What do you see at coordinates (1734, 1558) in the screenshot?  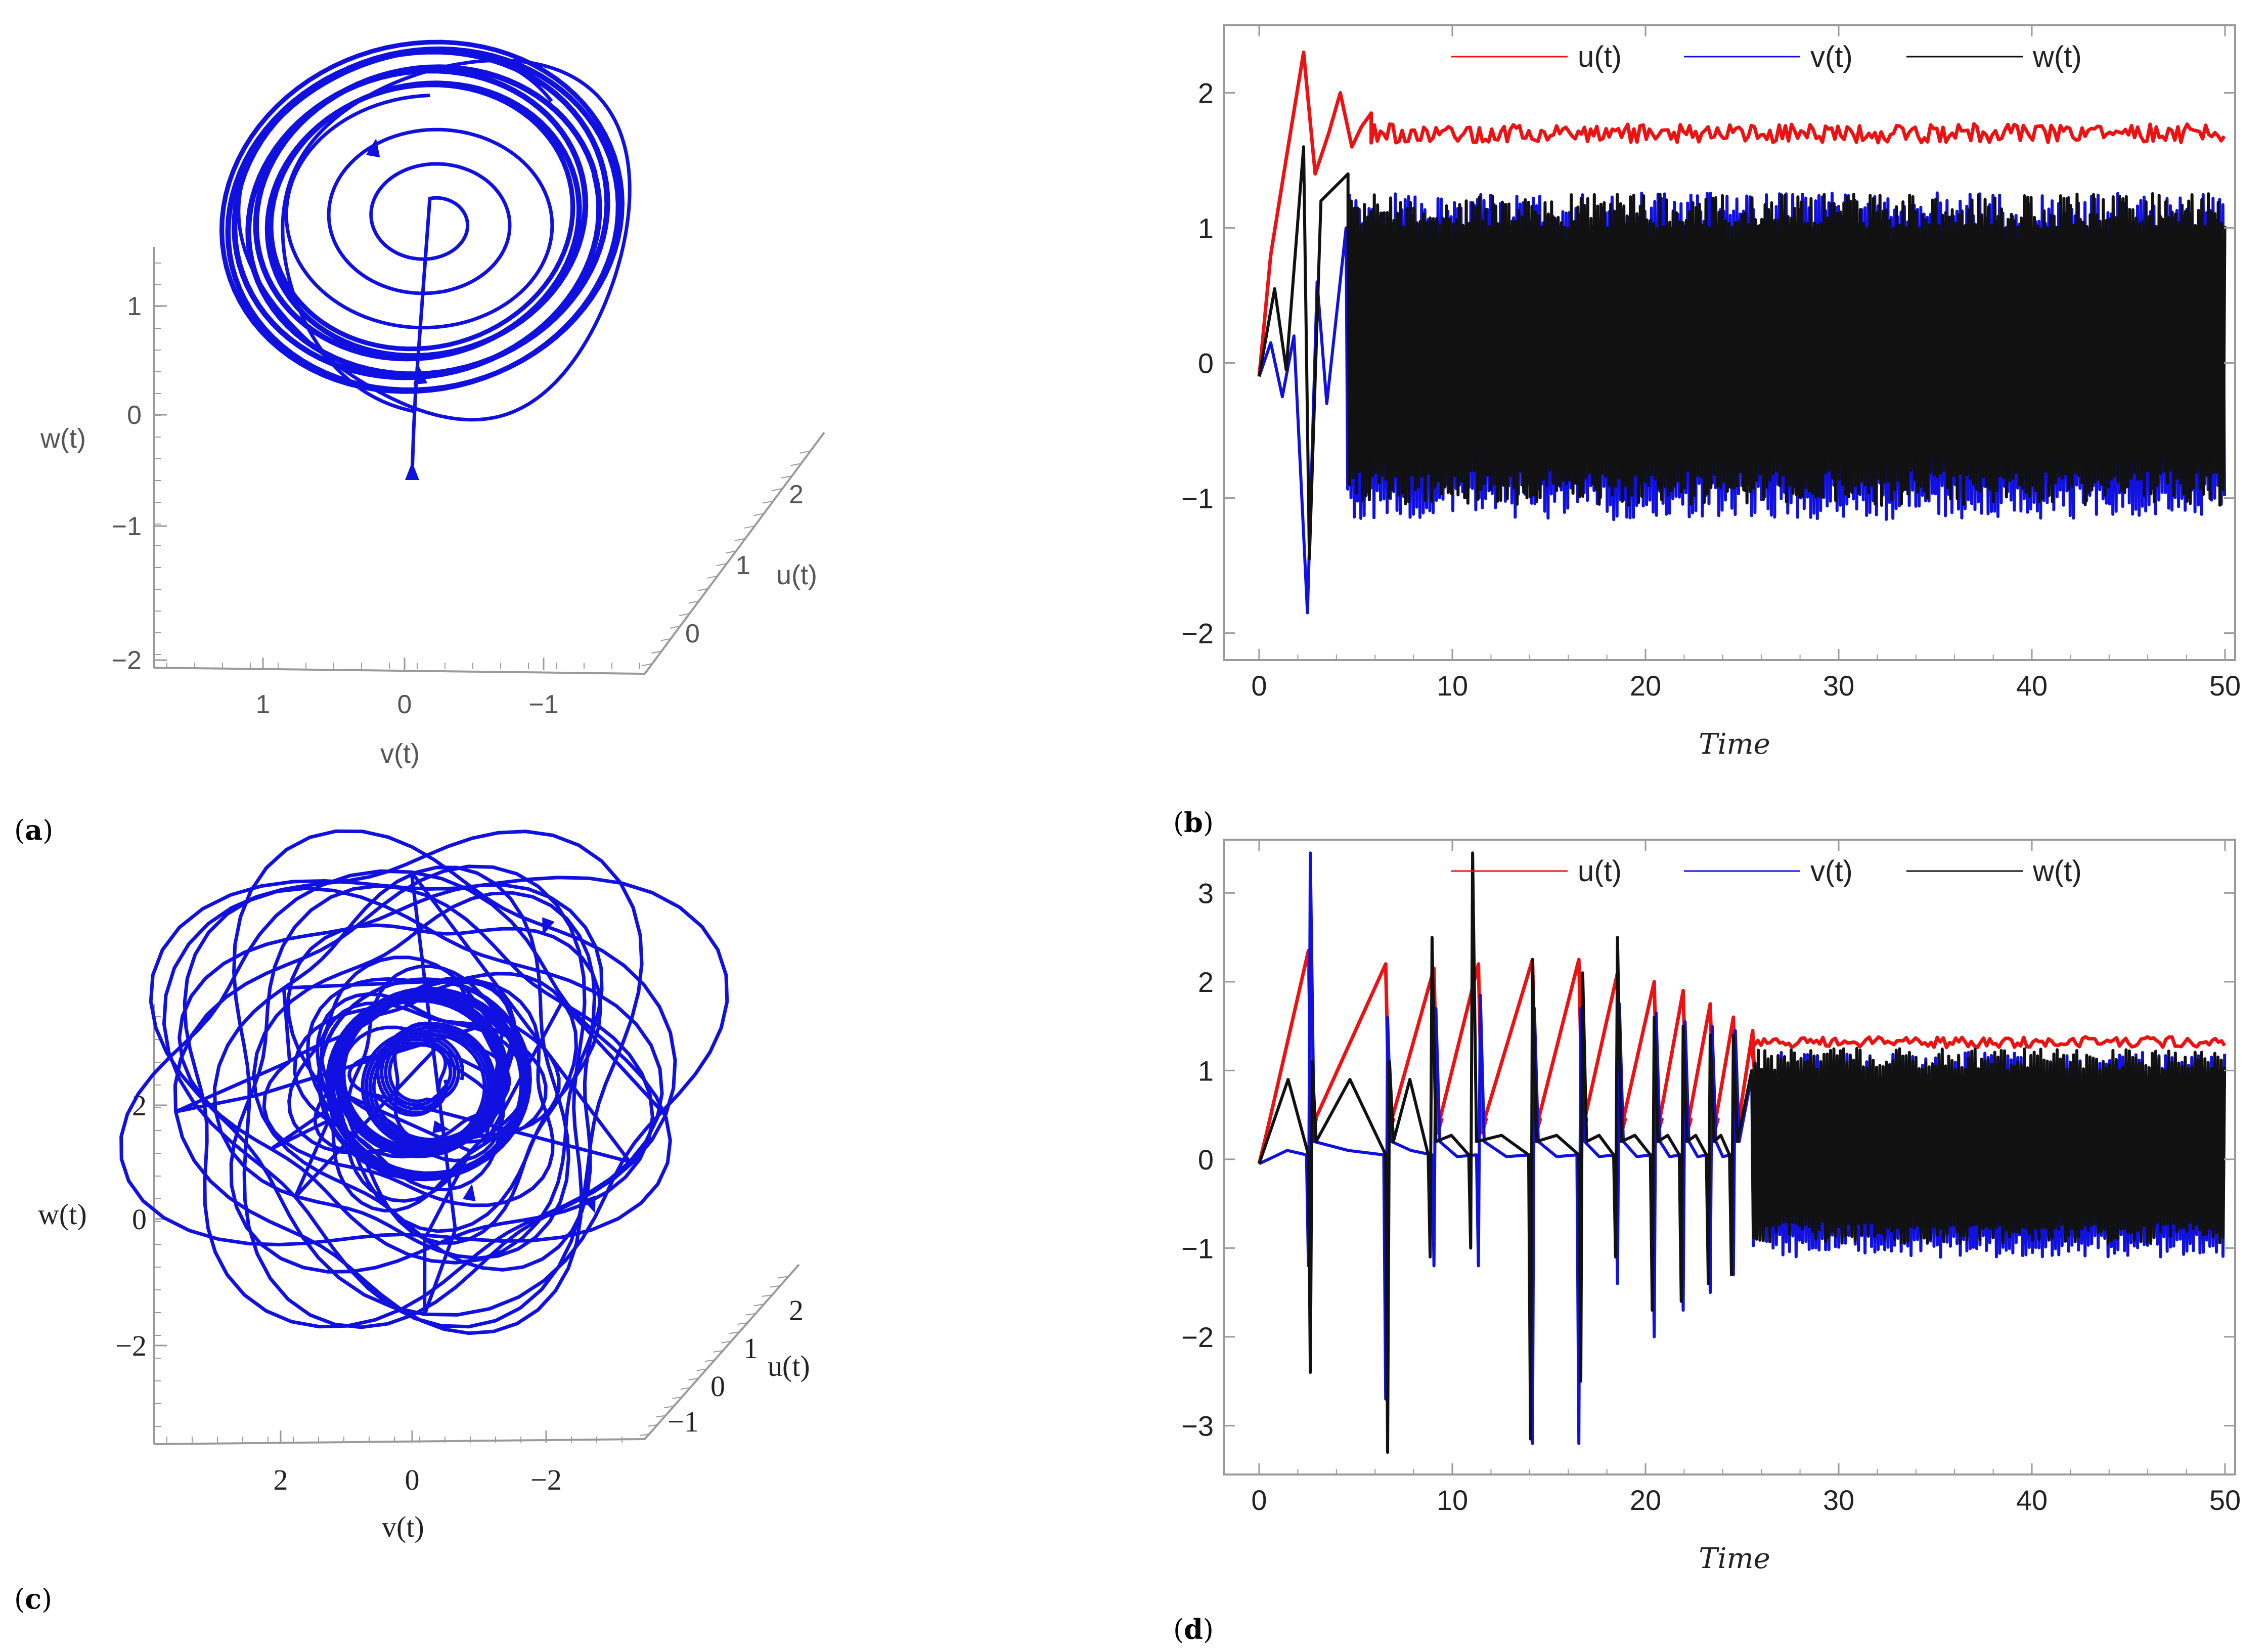 I see `panel-d-x-axis-label: Time` at bounding box center [1734, 1558].